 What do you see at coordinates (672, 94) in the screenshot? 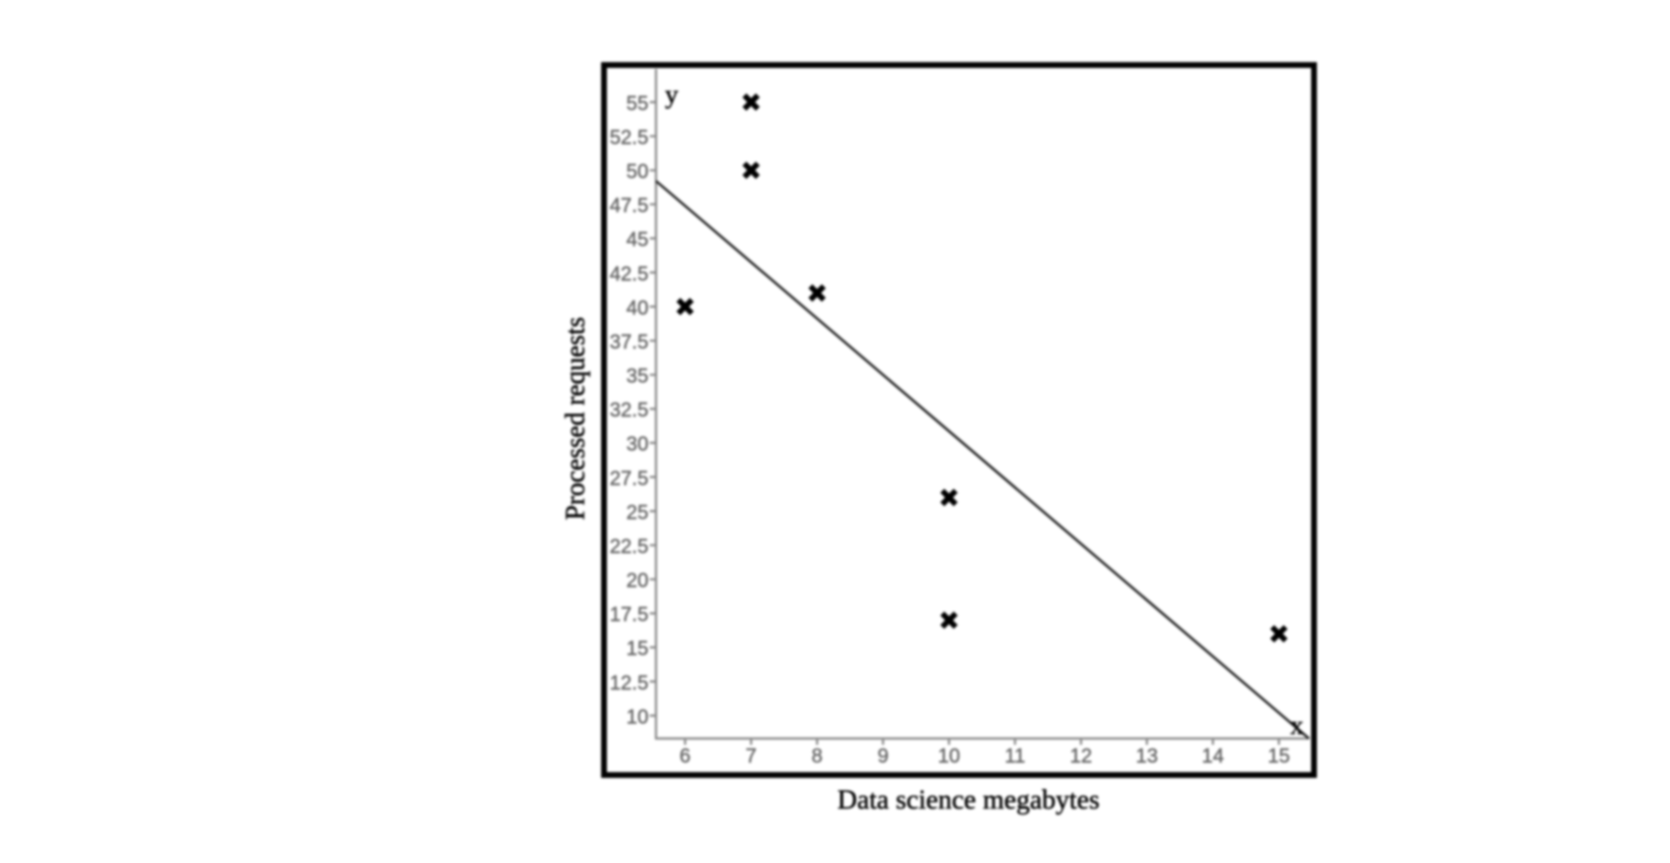
I see `svg-text: y` at bounding box center [672, 94].